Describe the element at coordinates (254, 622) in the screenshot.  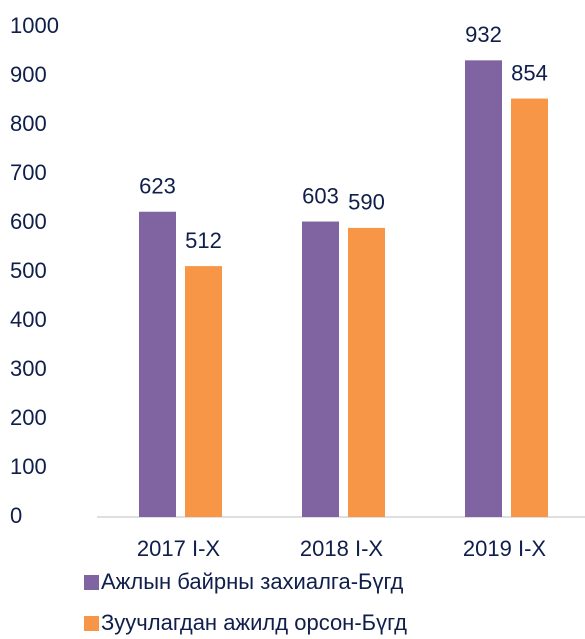
I see `legend-label: Зуучлагдан ажилд орсон-Бүгд` at that location.